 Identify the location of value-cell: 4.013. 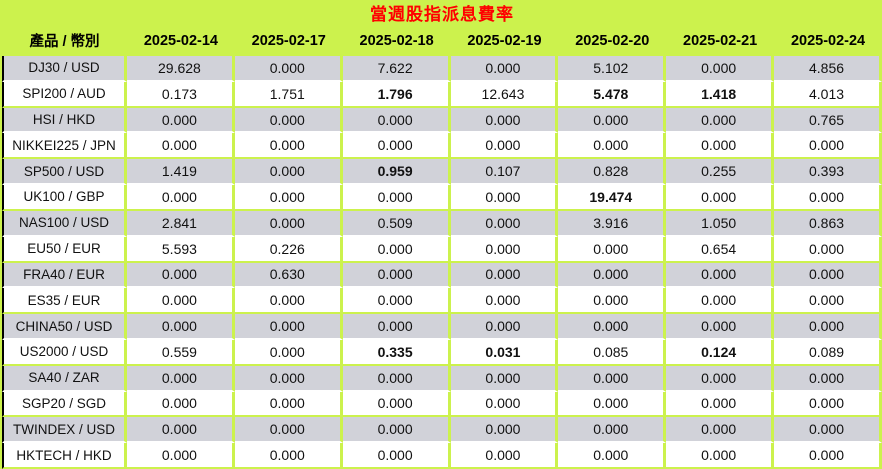
(828, 94).